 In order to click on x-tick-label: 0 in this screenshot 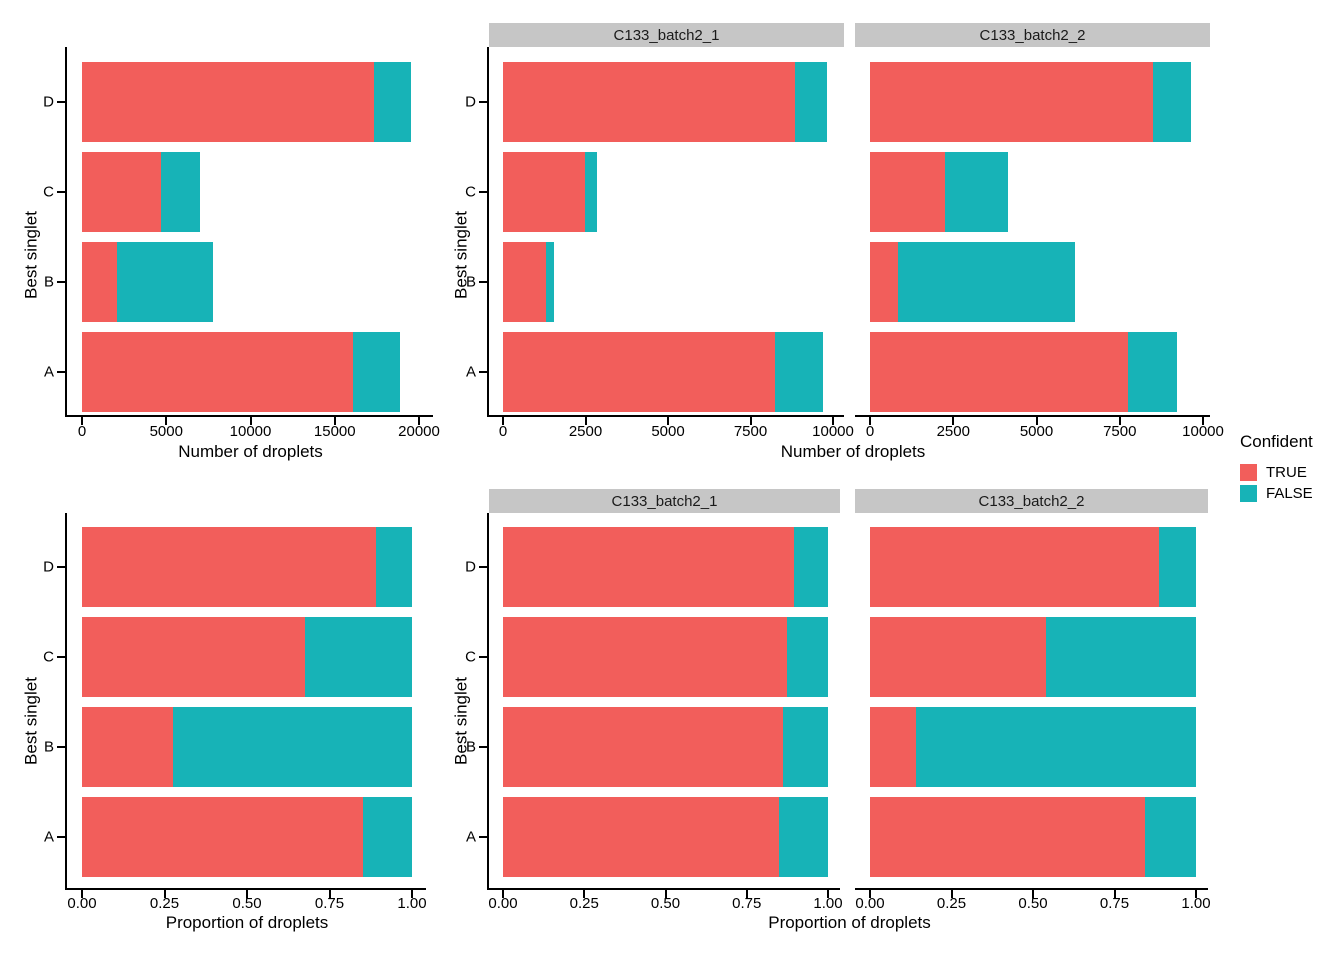, I will do `click(82, 431)`.